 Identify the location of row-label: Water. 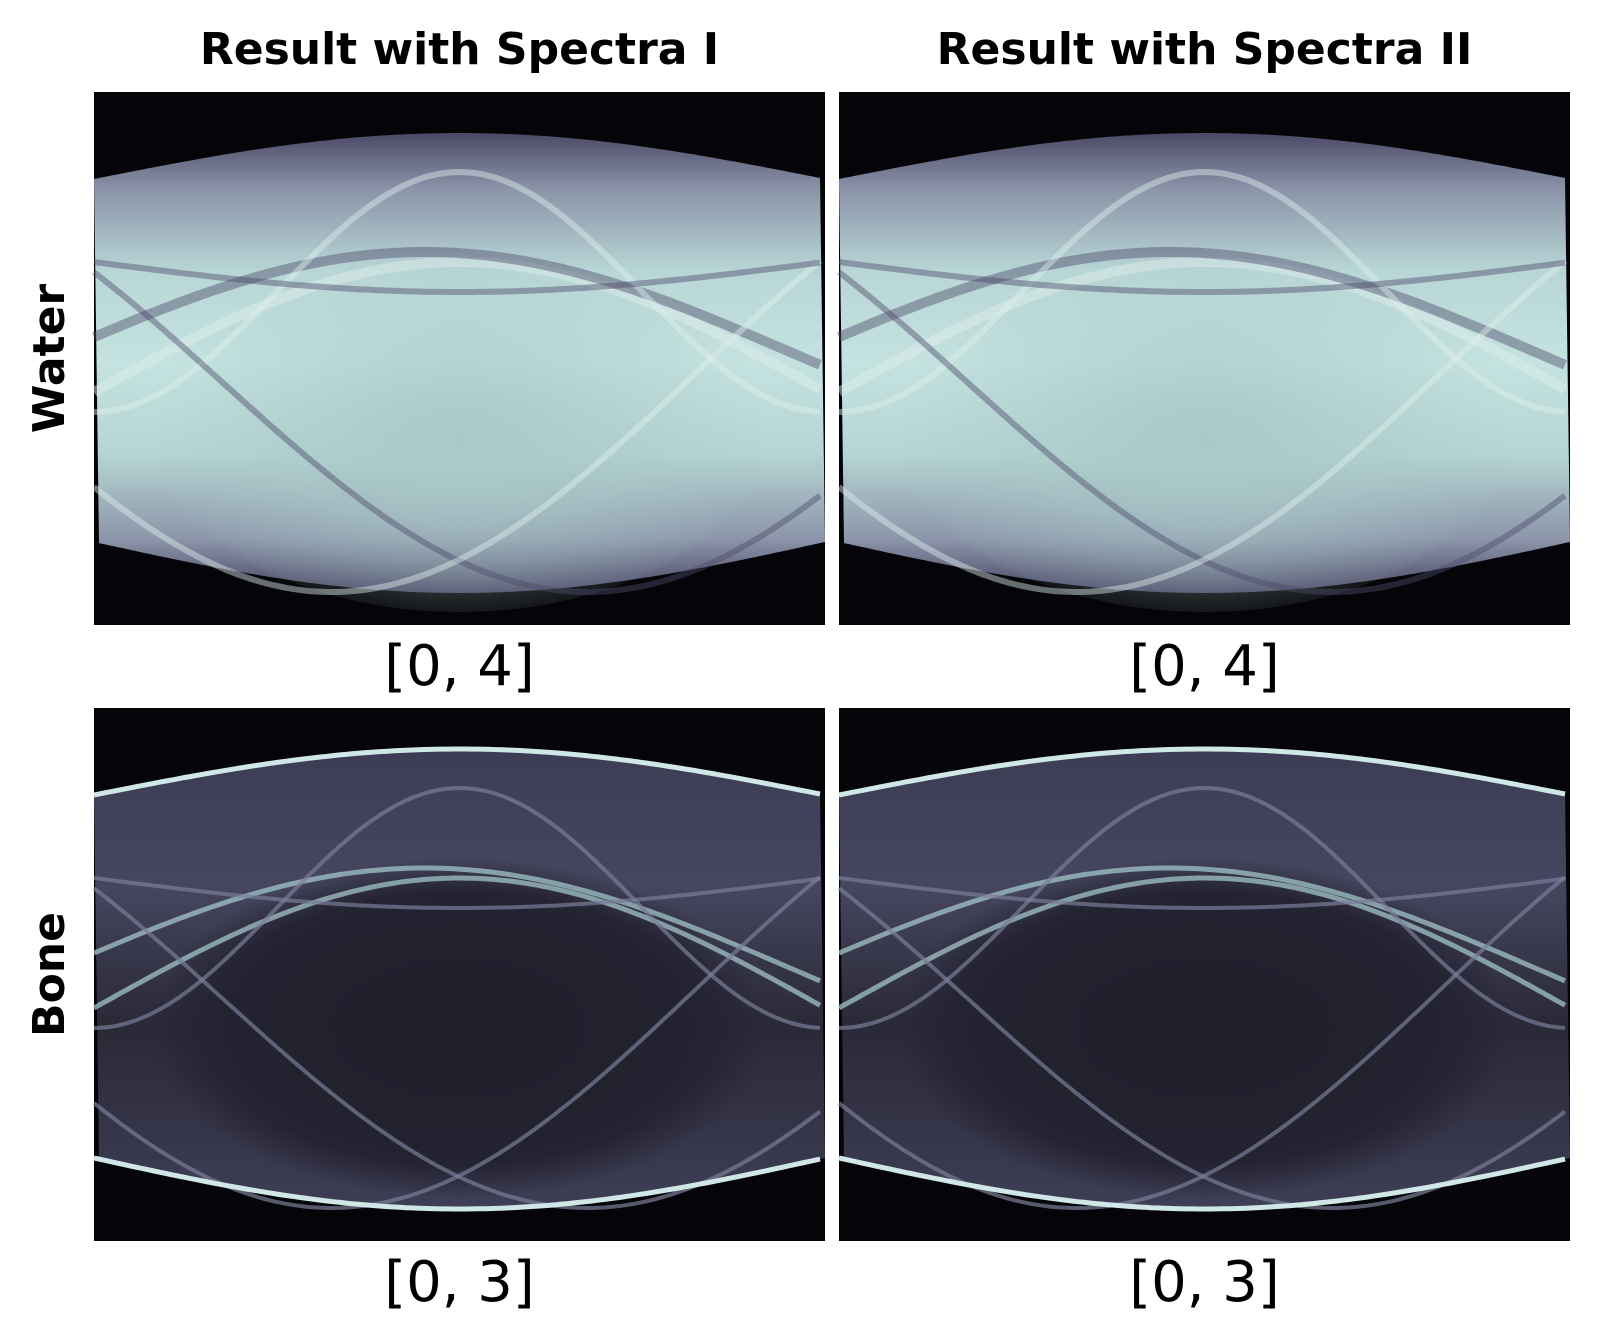
(49, 359).